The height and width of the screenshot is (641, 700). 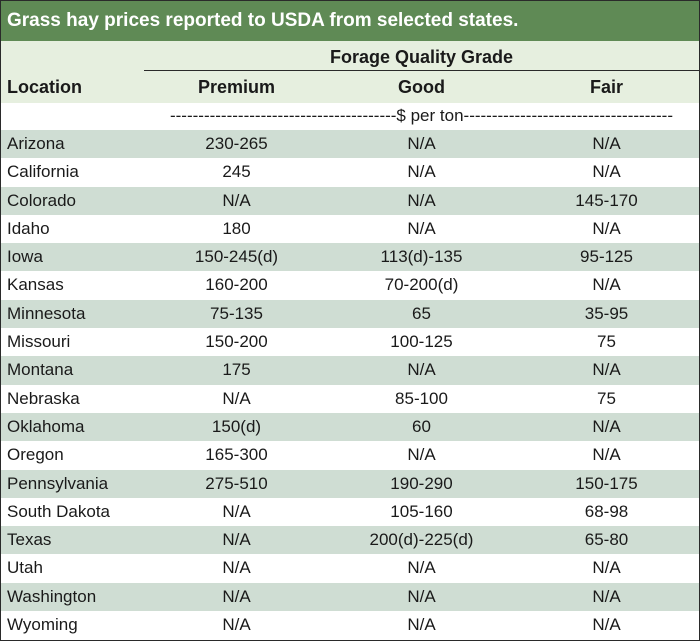 I want to click on location-cell: Utah, so click(x=25, y=568).